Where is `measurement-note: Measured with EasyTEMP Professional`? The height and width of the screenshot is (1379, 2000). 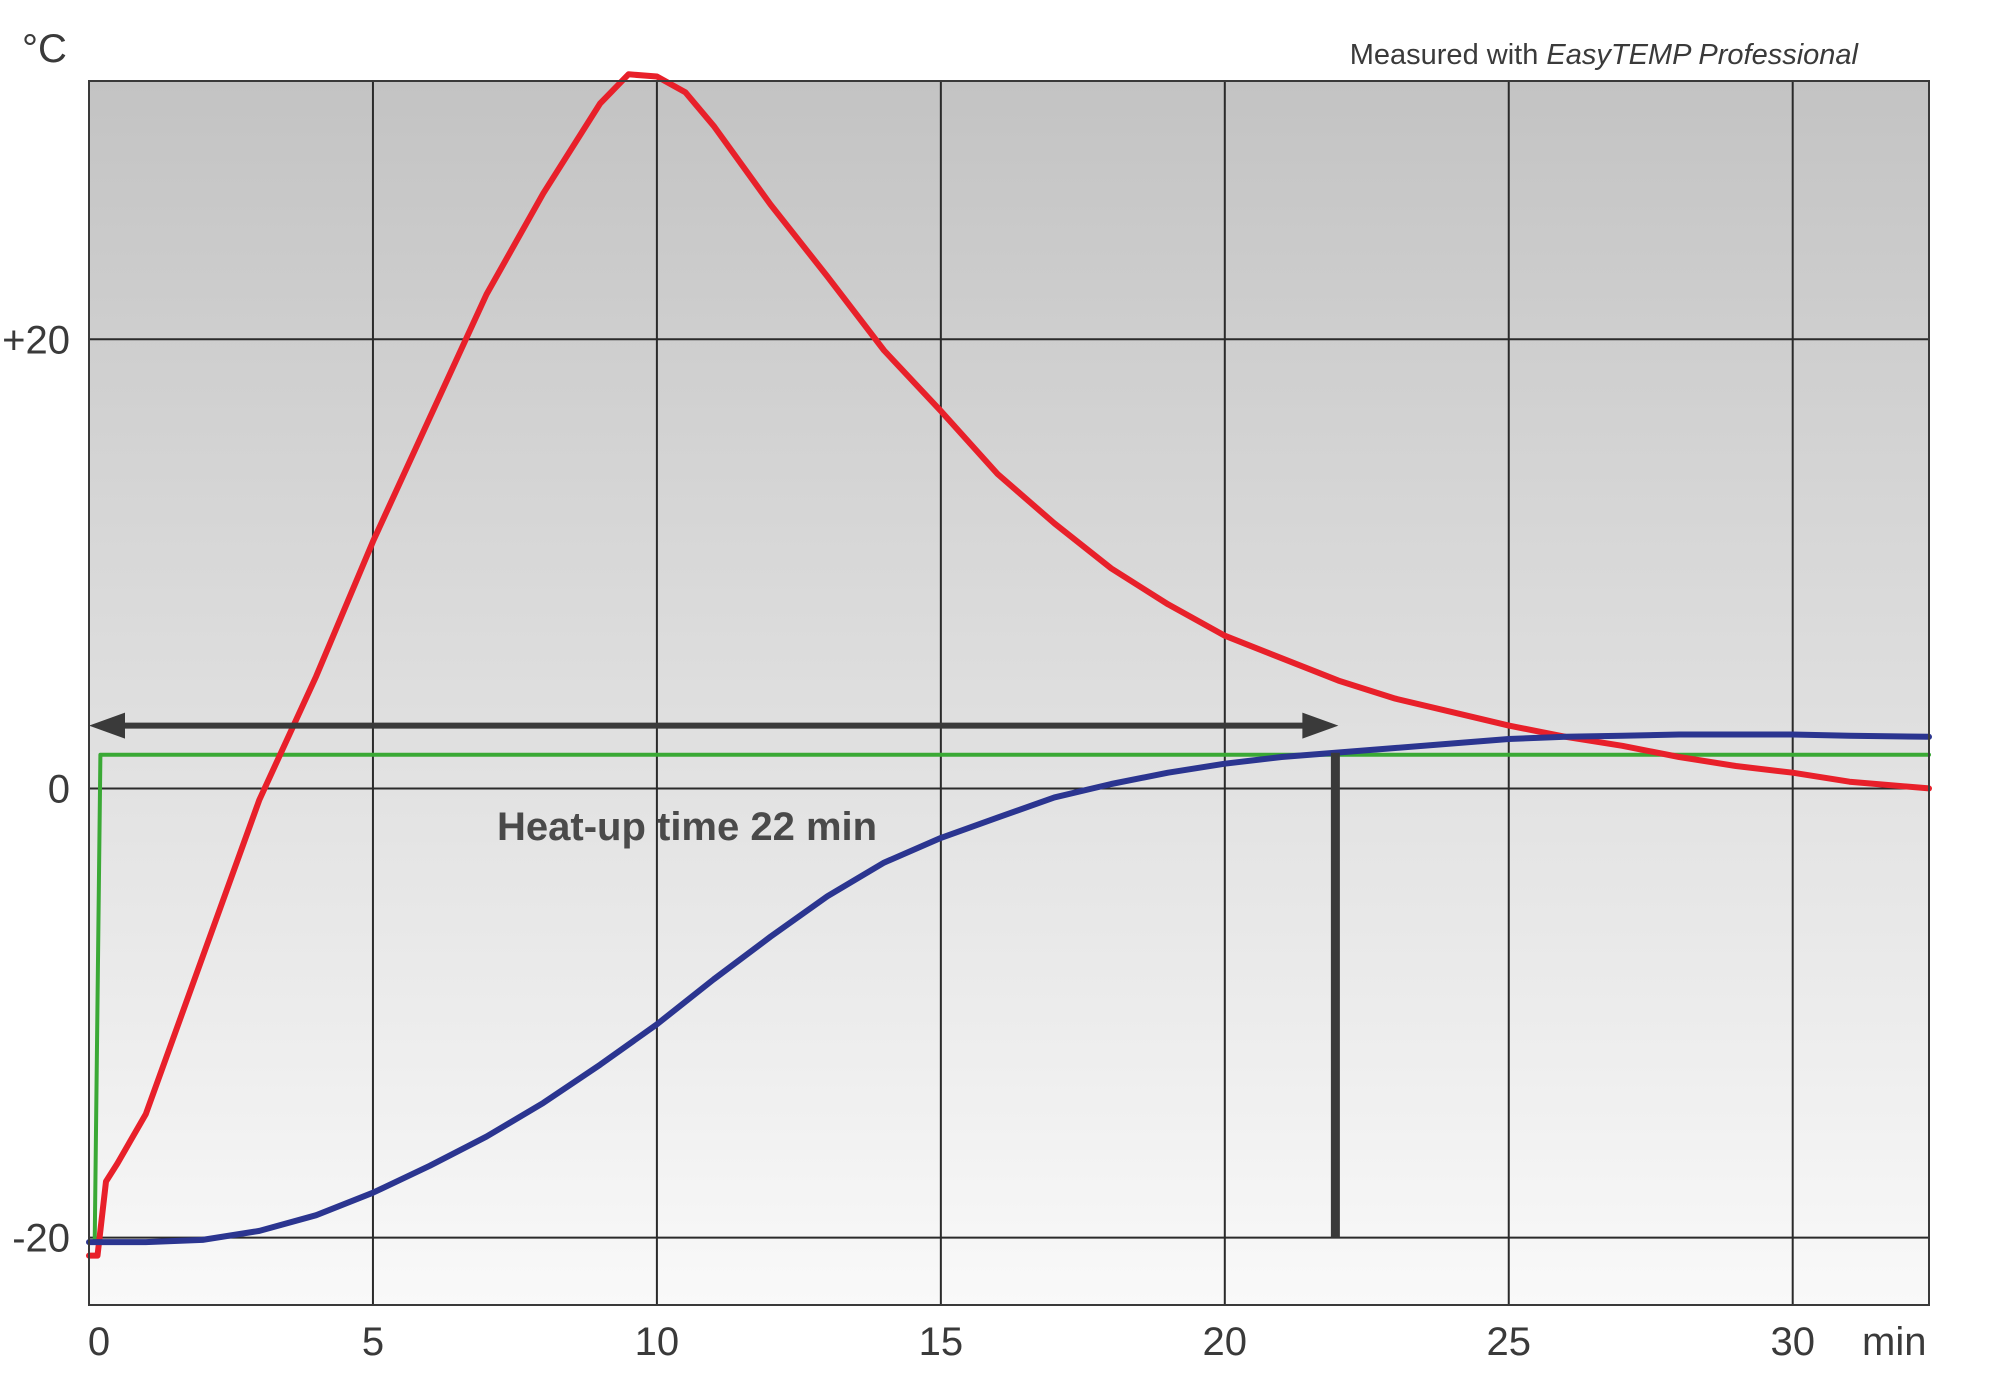 measurement-note: Measured with EasyTEMP Professional is located at coordinates (1605, 55).